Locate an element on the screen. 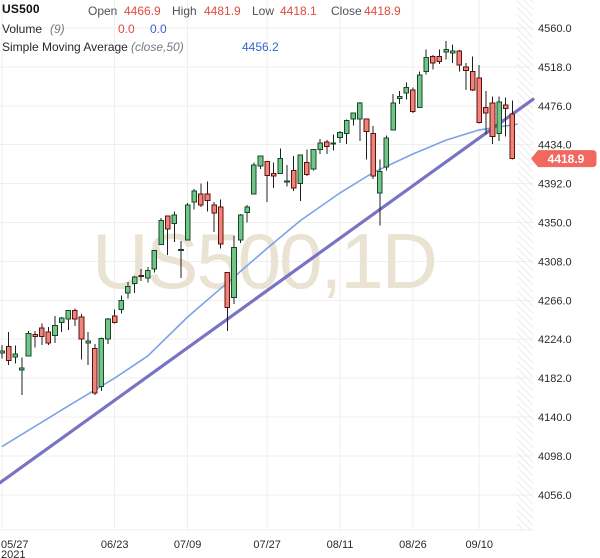  price-tick-label: 4434.0 is located at coordinates (555, 146).